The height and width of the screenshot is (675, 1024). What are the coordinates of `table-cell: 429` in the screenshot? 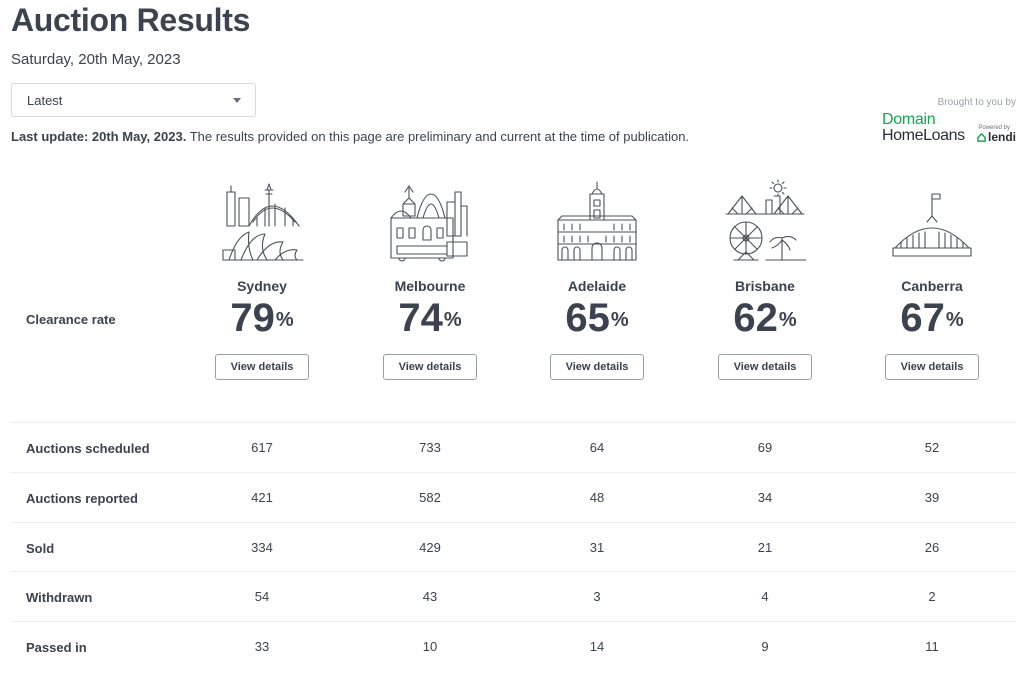 It's located at (430, 547).